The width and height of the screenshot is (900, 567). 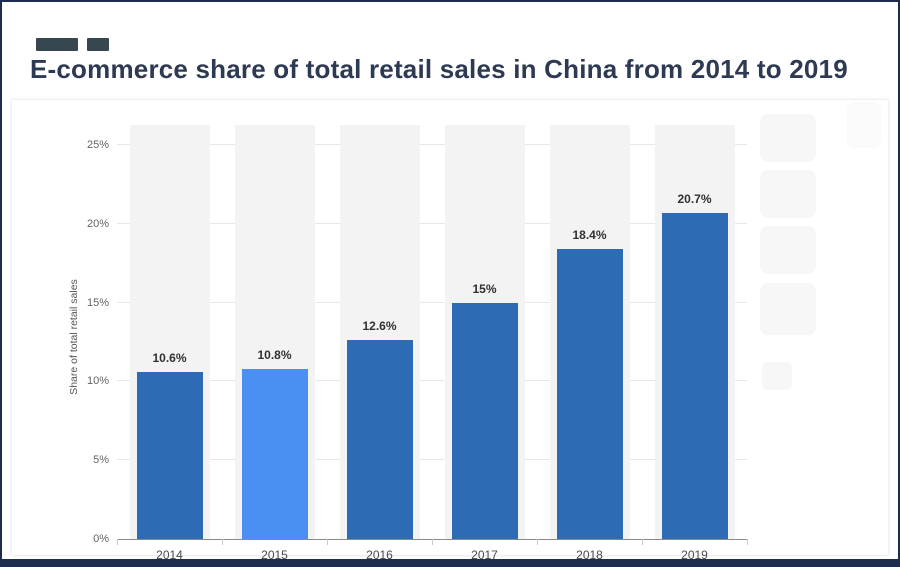 I want to click on chart-column: 20.7%, so click(x=694, y=332).